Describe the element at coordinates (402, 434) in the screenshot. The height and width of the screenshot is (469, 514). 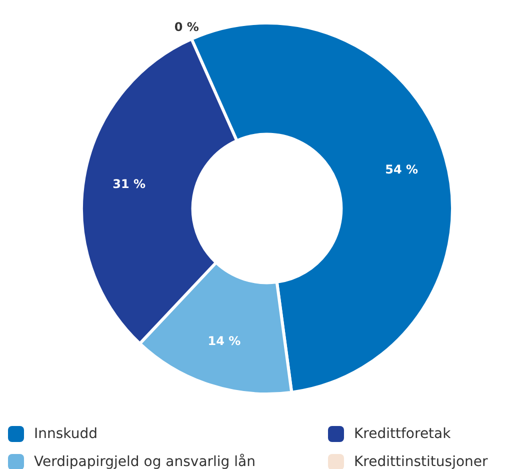
I see `legend-label: Kredittforetak` at that location.